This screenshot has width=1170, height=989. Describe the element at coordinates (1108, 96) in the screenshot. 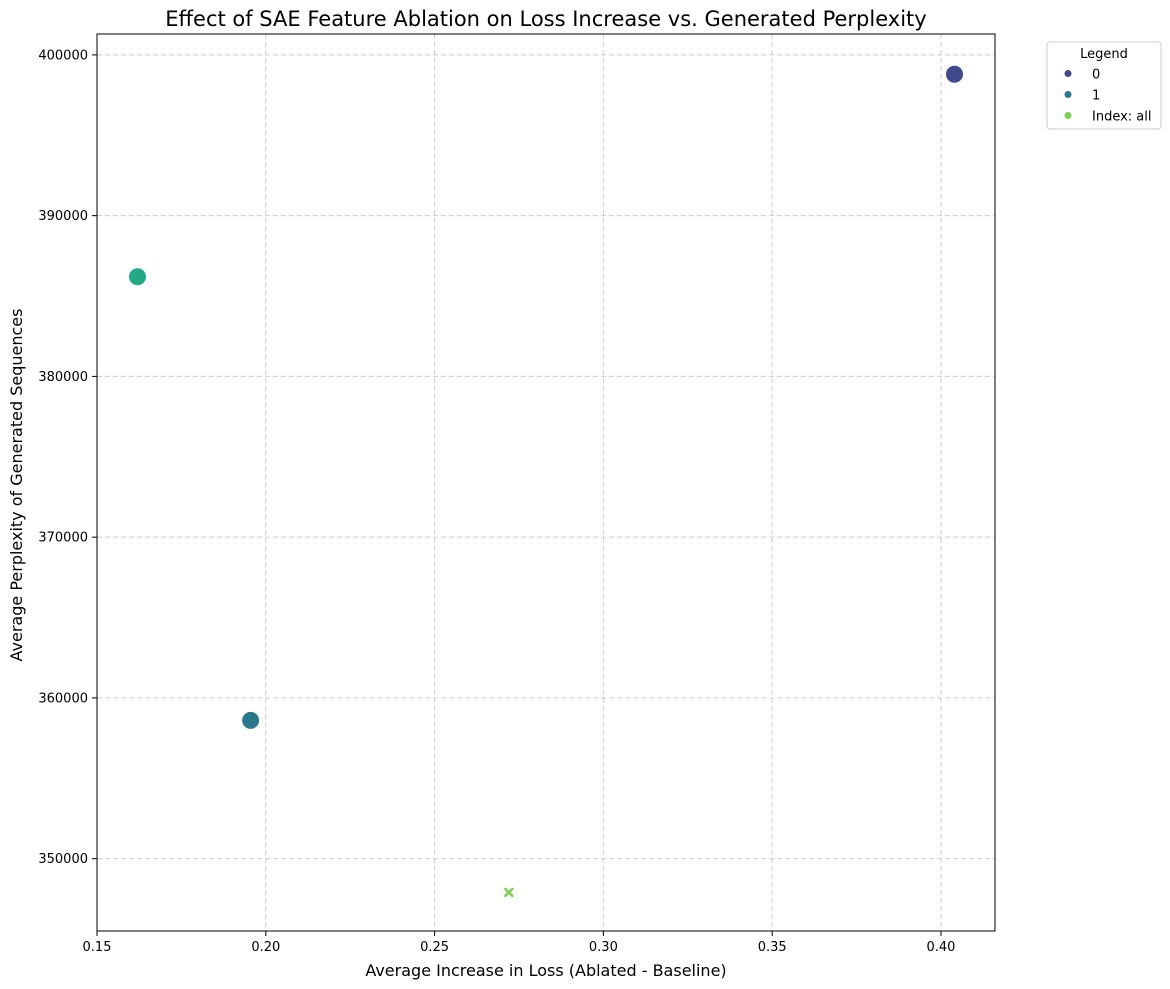

I see `legend-entries: 0 1 Index: all` at that location.